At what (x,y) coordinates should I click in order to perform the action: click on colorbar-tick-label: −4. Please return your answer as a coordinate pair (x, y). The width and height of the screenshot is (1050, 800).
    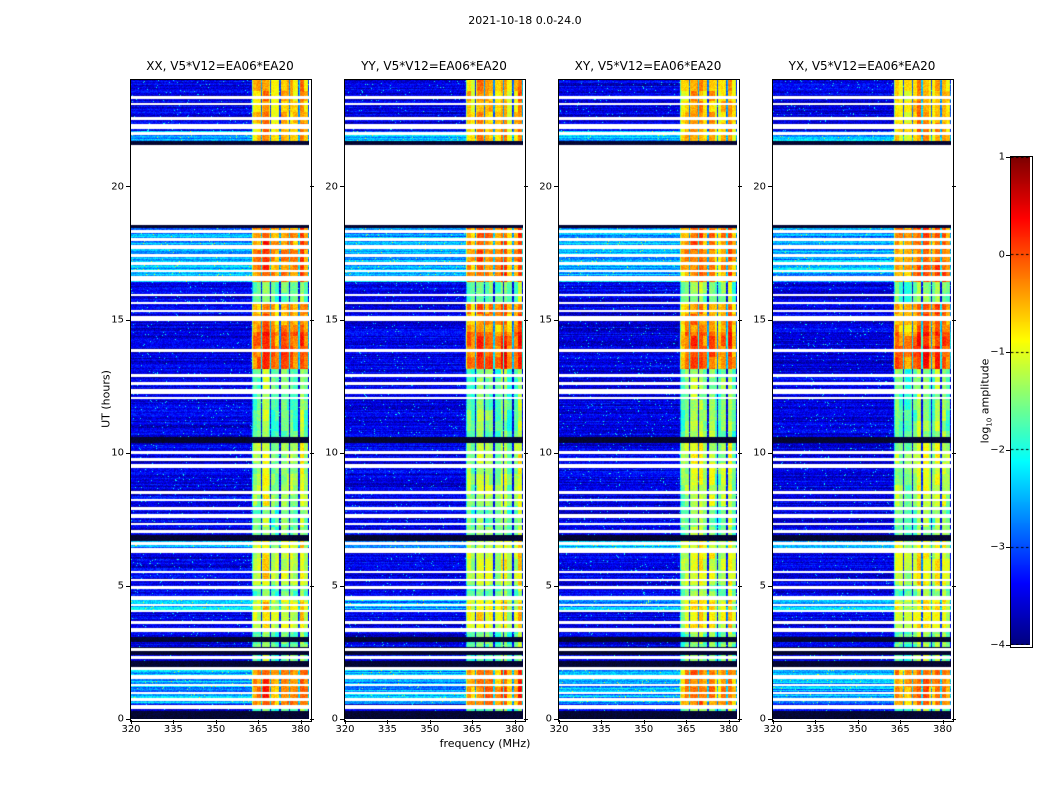
    Looking at the image, I should click on (997, 645).